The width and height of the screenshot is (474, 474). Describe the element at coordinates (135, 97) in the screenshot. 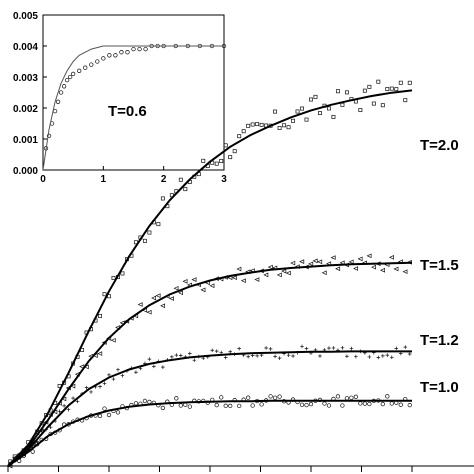

I see `inset-points` at that location.